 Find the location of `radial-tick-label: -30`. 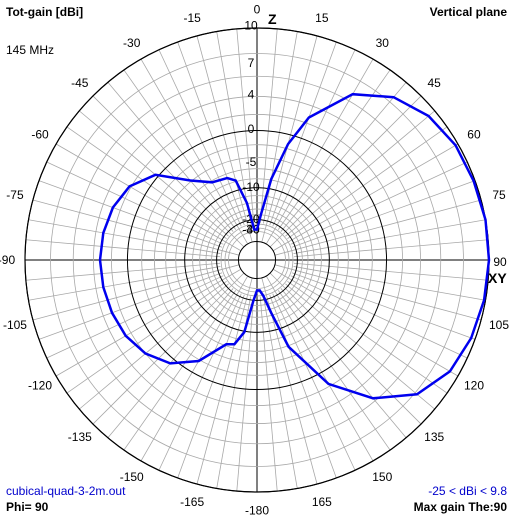

radial-tick-label: -30 is located at coordinates (251, 229).